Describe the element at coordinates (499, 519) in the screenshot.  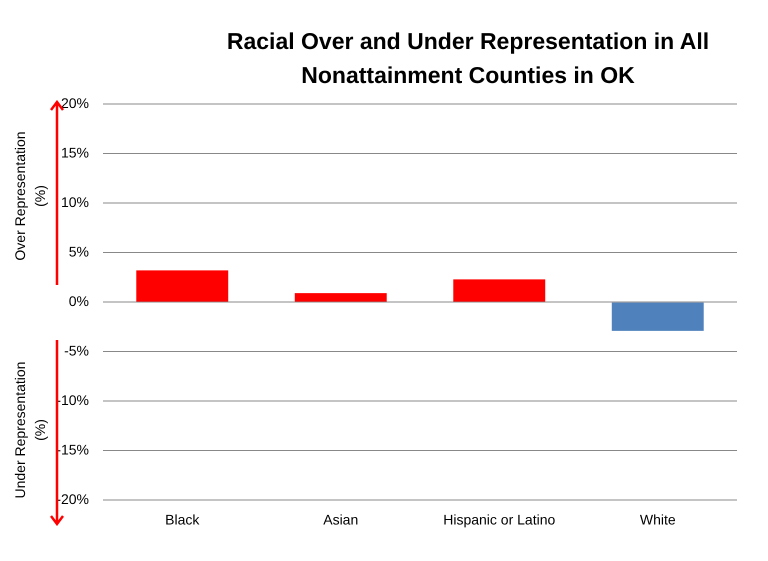
I see `x-tick-label: Hispanic or Latino` at that location.